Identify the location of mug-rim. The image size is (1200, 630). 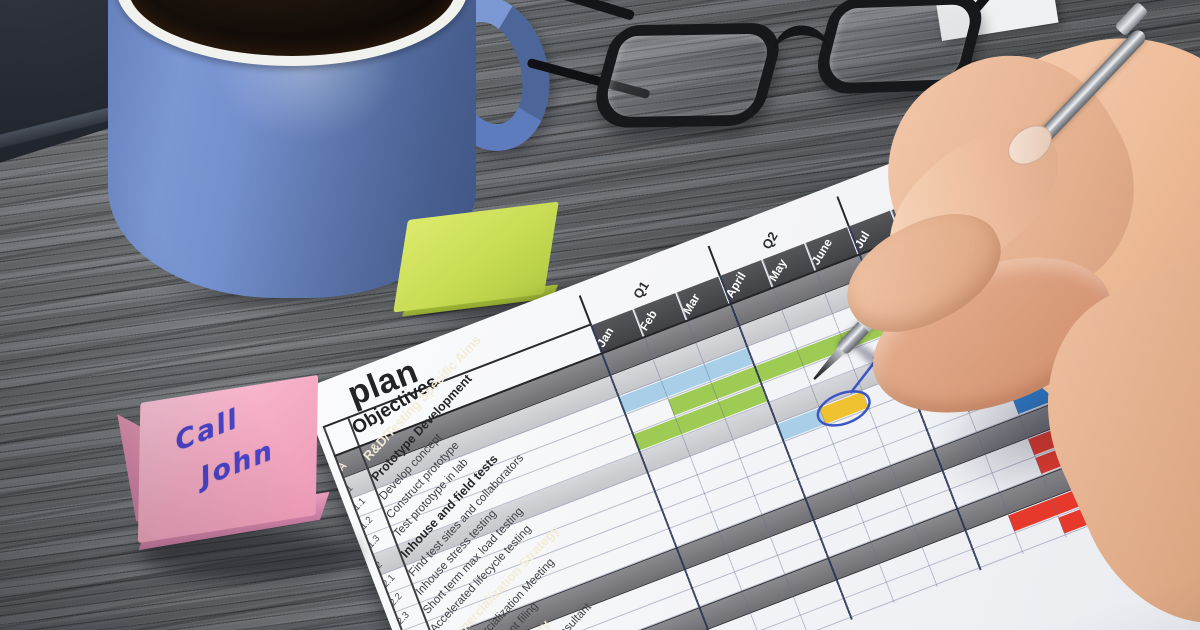
(292, 33).